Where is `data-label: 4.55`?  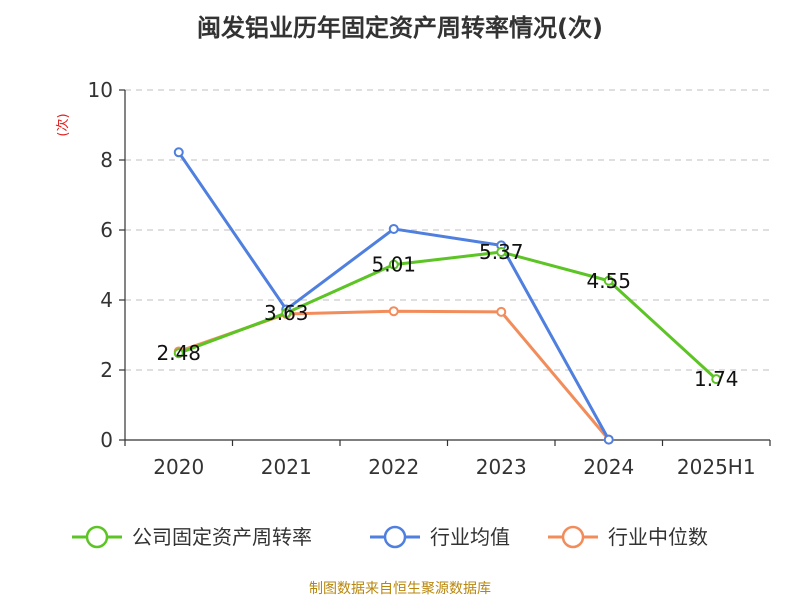
data-label: 4.55 is located at coordinates (608, 281).